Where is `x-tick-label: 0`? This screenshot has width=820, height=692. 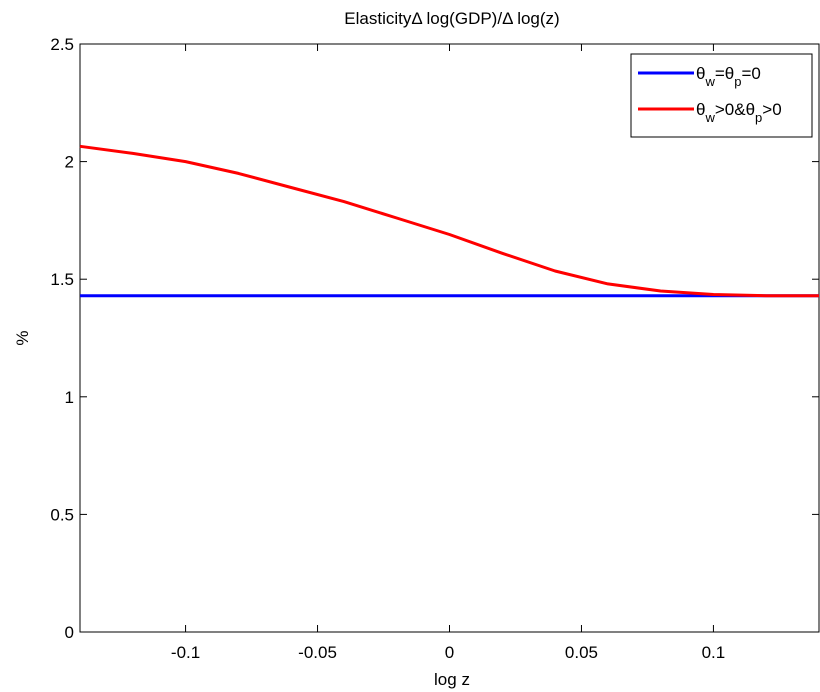
x-tick-label: 0 is located at coordinates (449, 652).